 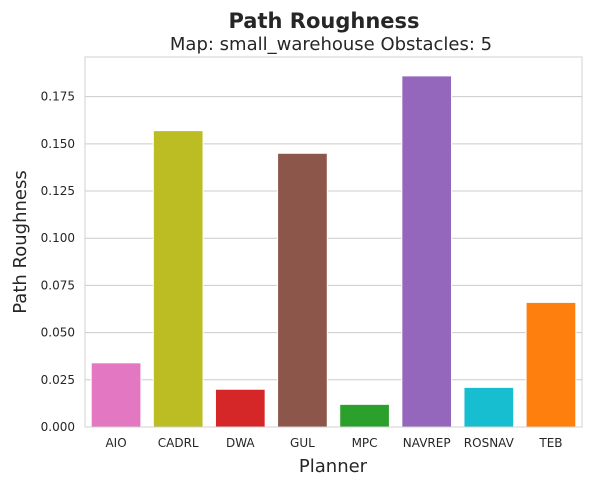 What do you see at coordinates (58, 191) in the screenshot?
I see `y-tick-label: 0.125` at bounding box center [58, 191].